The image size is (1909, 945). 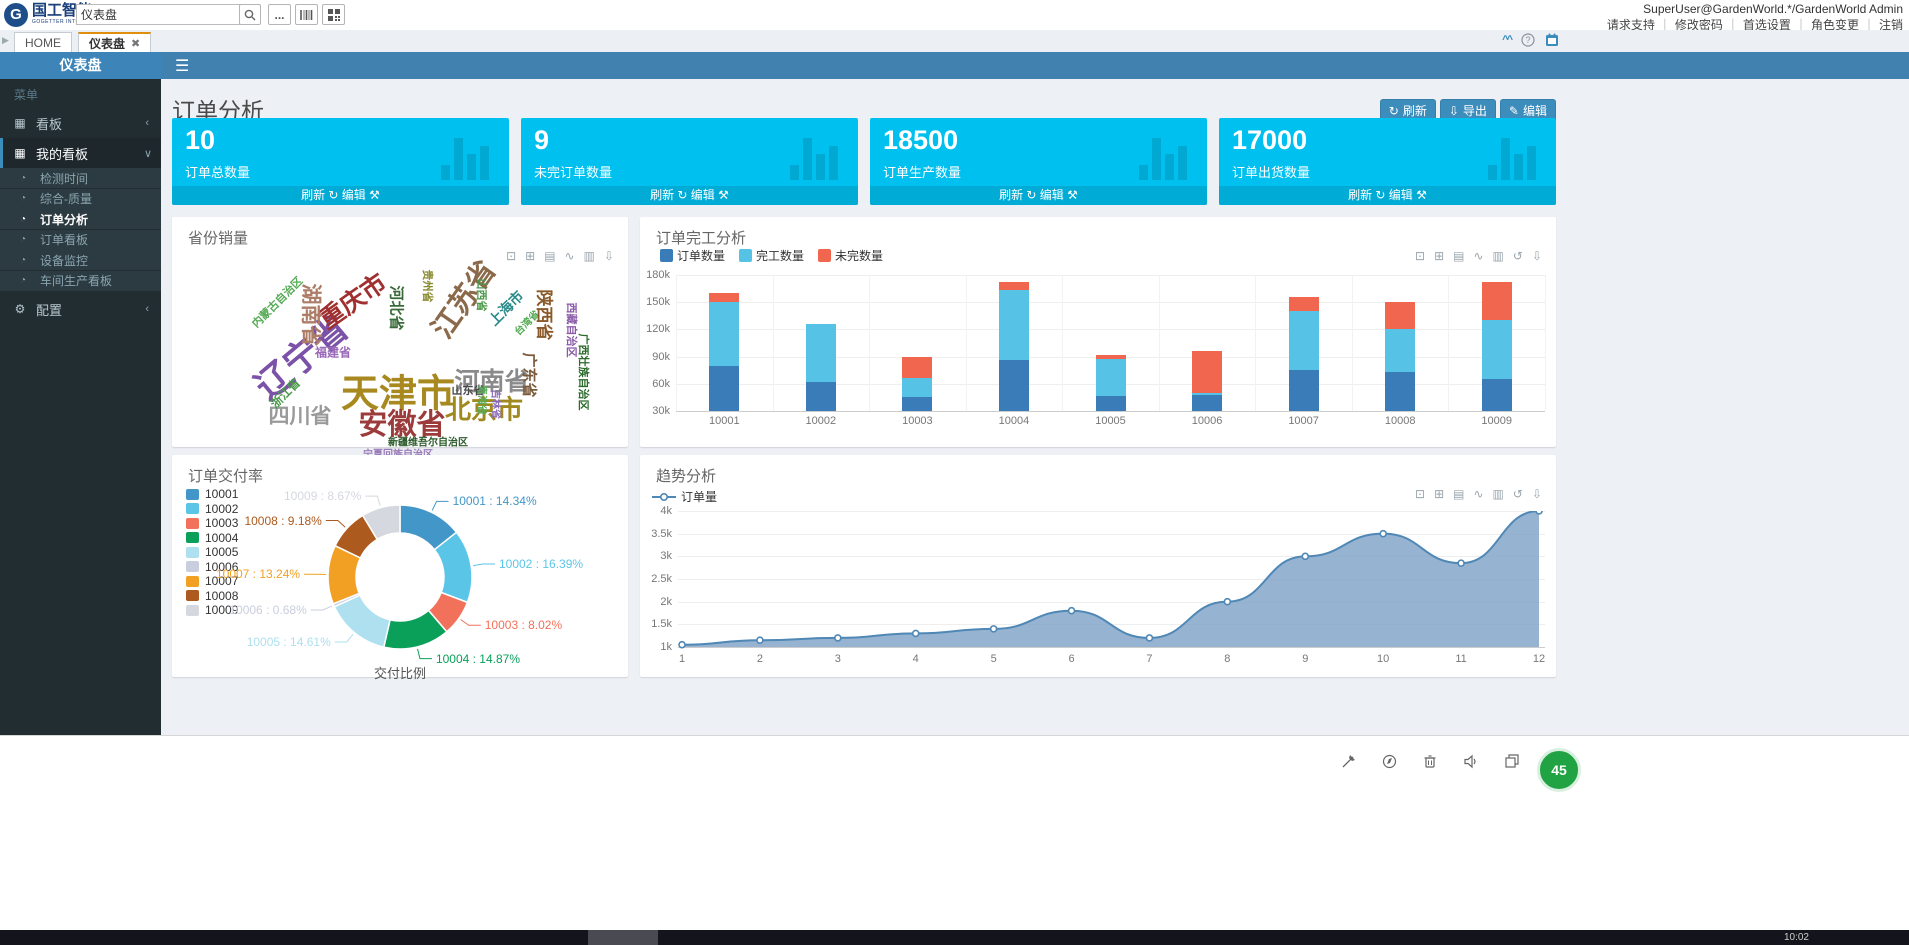 What do you see at coordinates (724, 421) in the screenshot?
I see `x-axis-label: 10001` at bounding box center [724, 421].